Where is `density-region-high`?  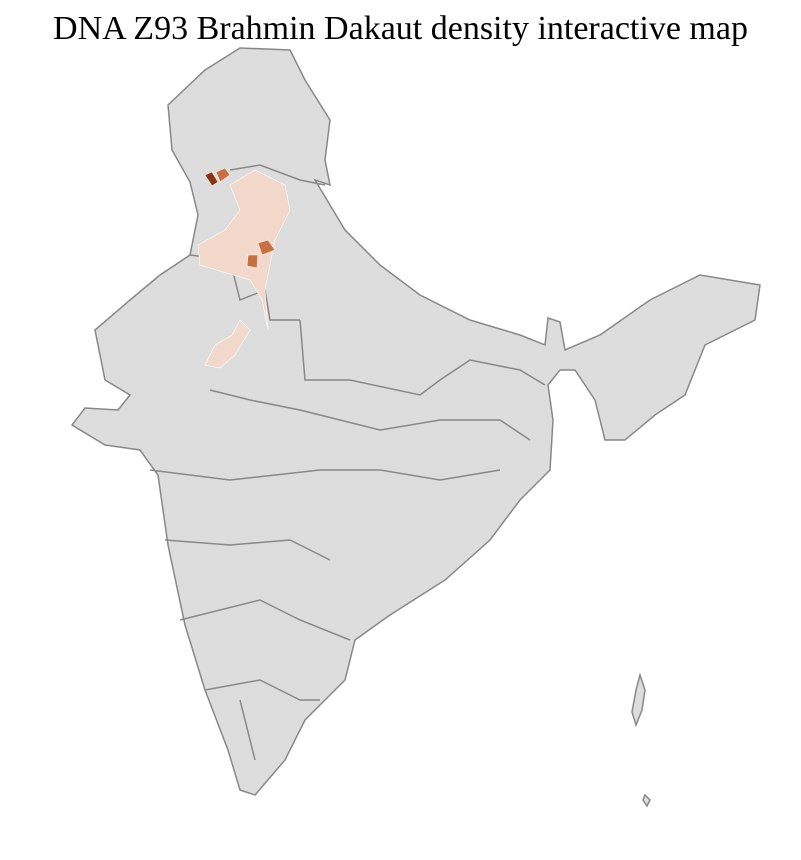 density-region-high is located at coordinates (211, 179).